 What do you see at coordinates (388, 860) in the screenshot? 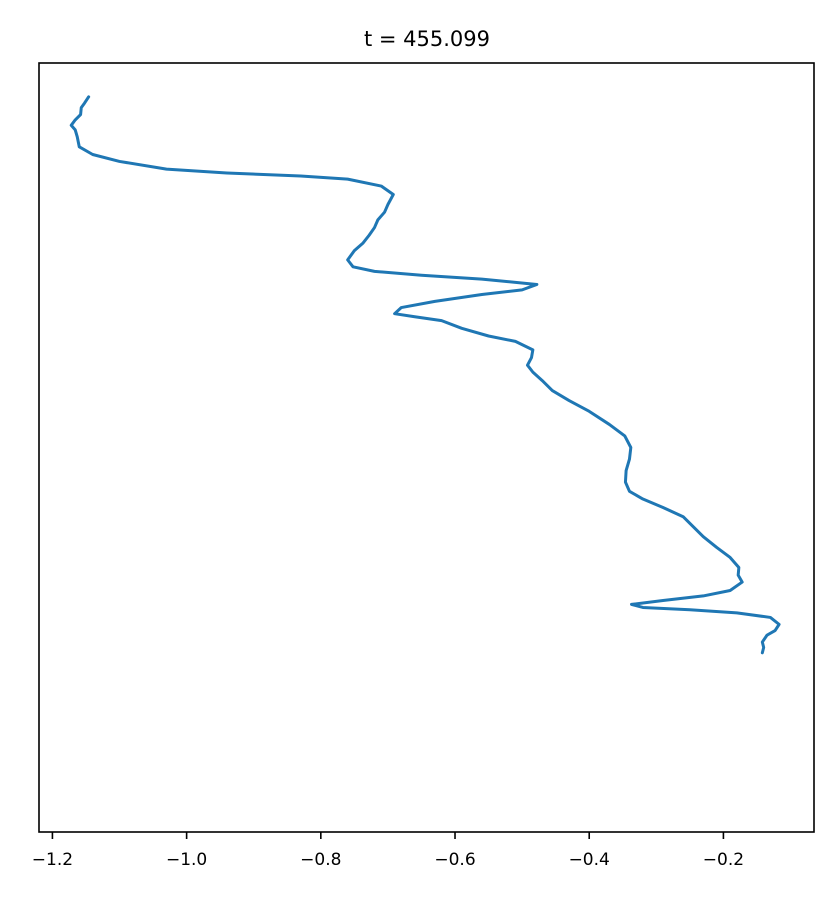
I see `x-axis-tick-labels: −1.2 −1.0 −0.8 −0.6 −0.4 −0.2` at bounding box center [388, 860].